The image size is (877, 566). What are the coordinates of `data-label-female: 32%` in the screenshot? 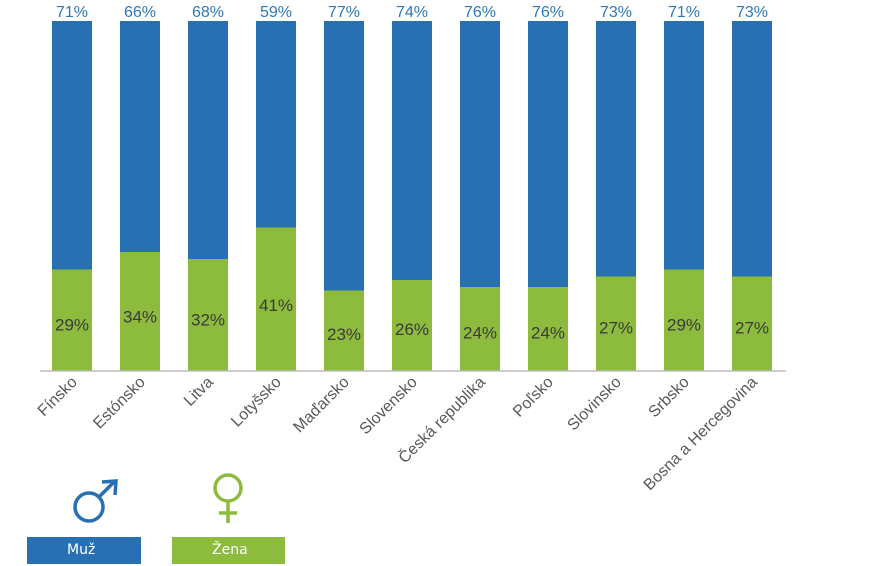 It's located at (208, 319).